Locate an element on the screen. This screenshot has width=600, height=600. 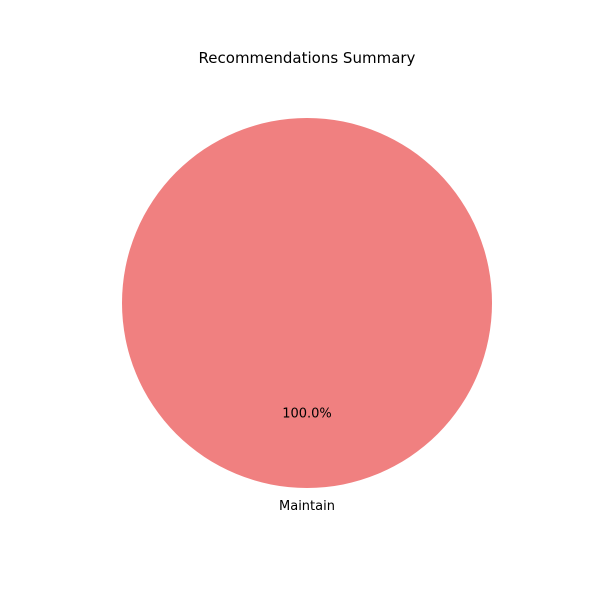
pie-labels: Maintain 100.0% is located at coordinates (307, 461).